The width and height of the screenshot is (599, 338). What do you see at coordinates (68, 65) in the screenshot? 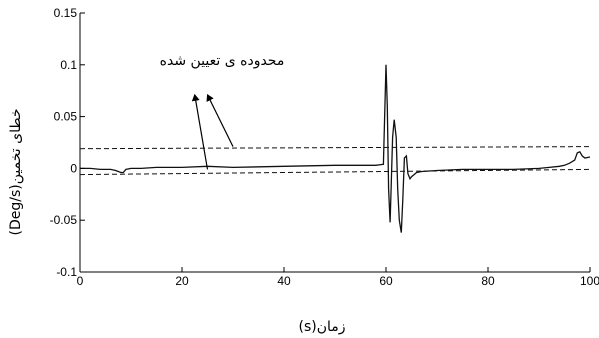
I see `y-tick-label: 0.1` at bounding box center [68, 65].